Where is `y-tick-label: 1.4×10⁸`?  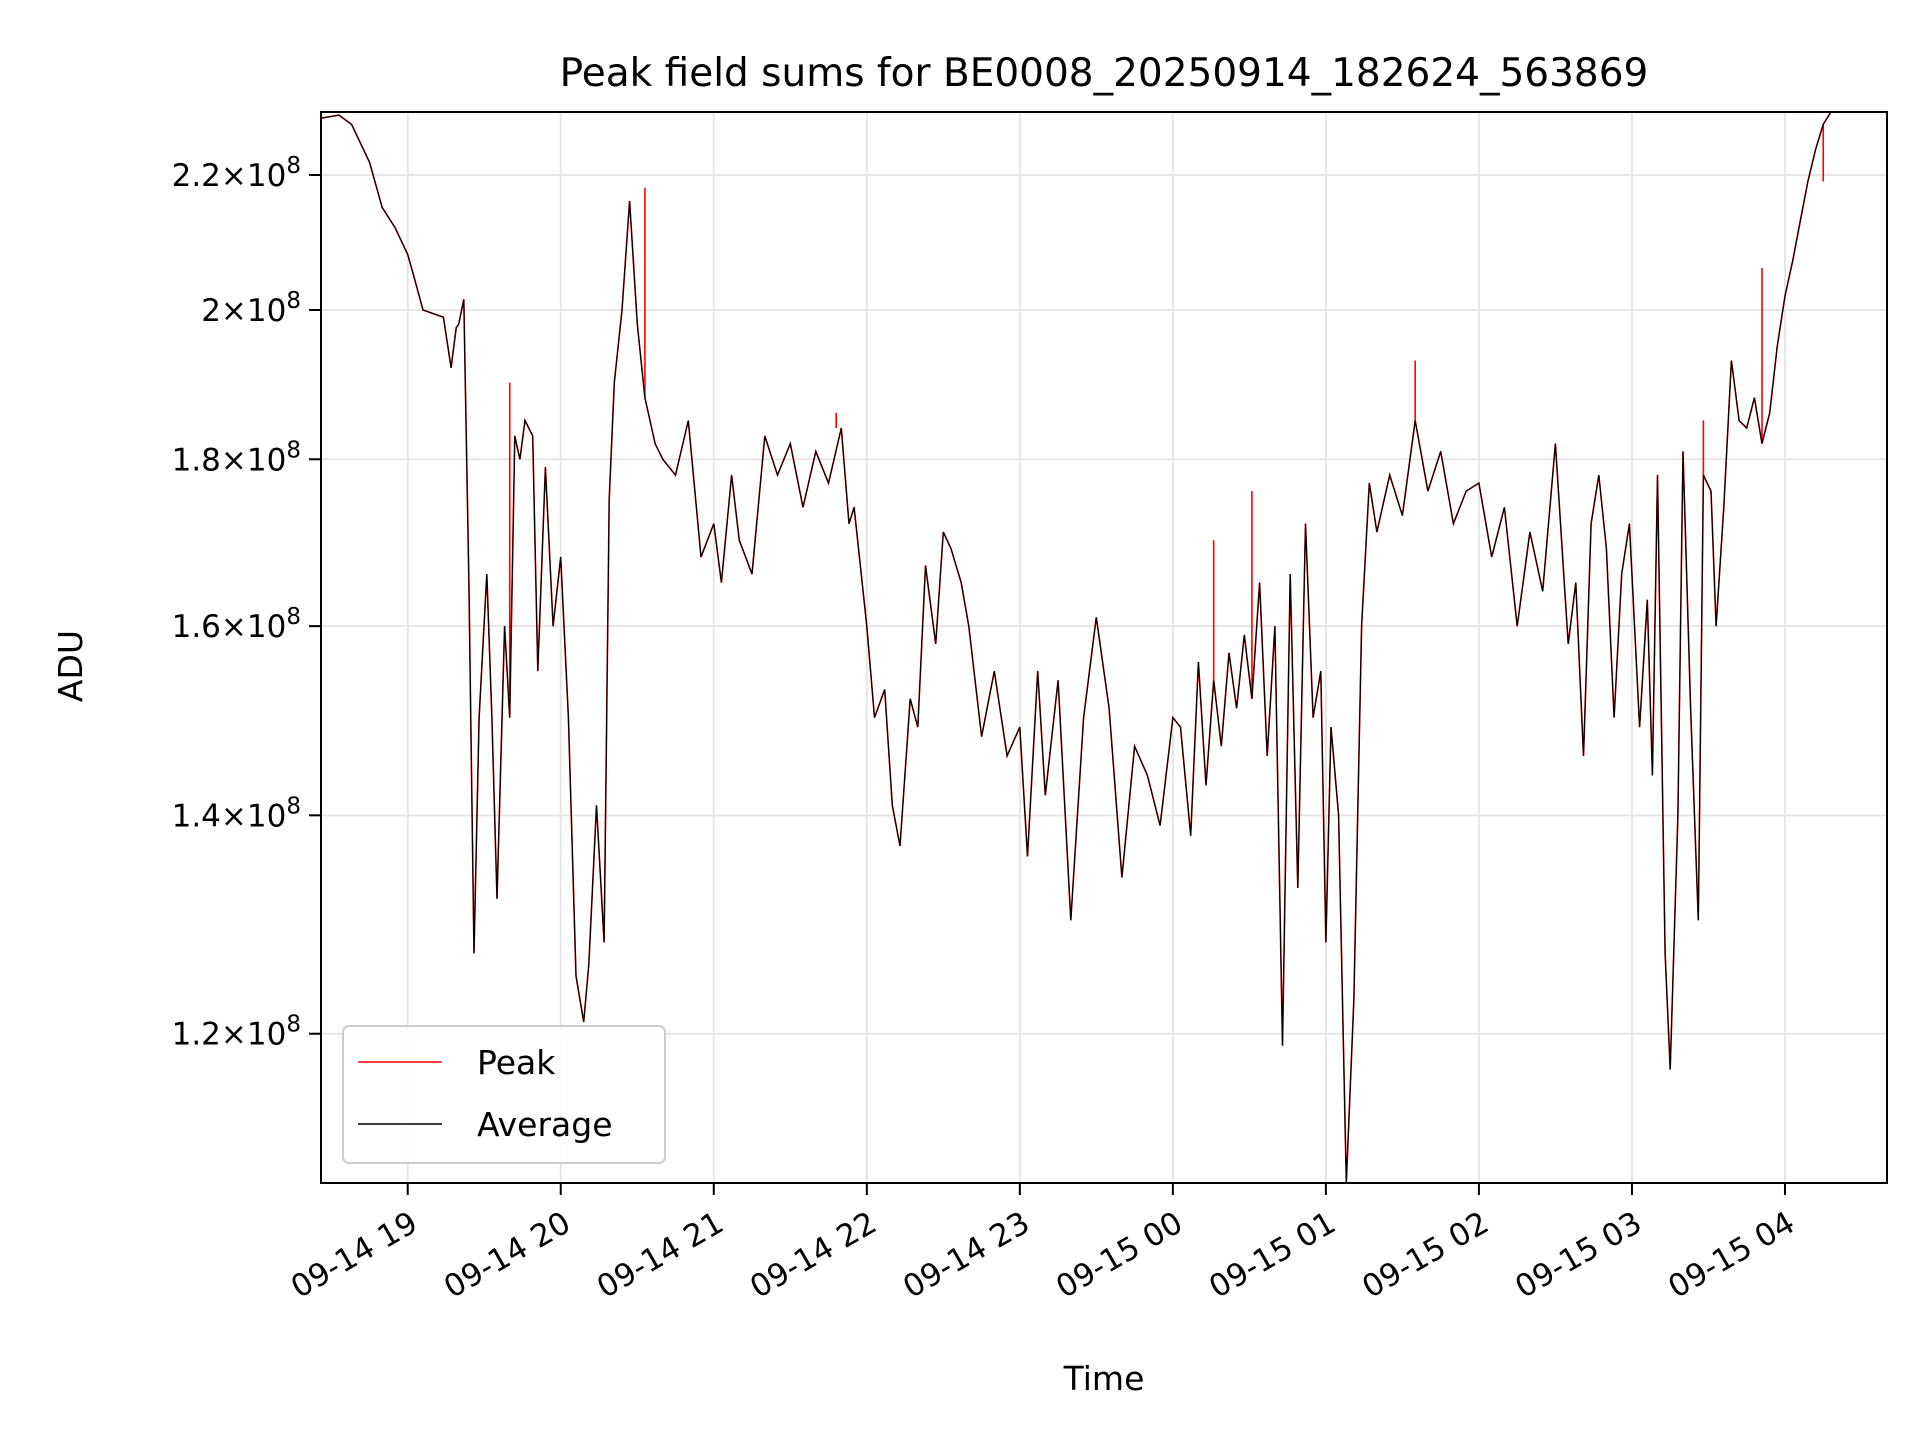 y-tick-label: 1.4×10⁸ is located at coordinates (236, 813).